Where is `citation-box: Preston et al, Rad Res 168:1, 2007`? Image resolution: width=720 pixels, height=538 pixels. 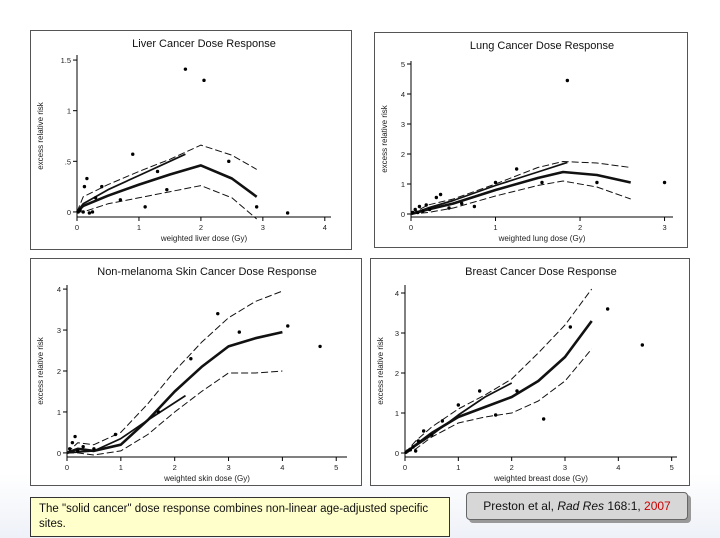 citation-box: Preston et al, Rad Res 168:1, 2007 is located at coordinates (577, 506).